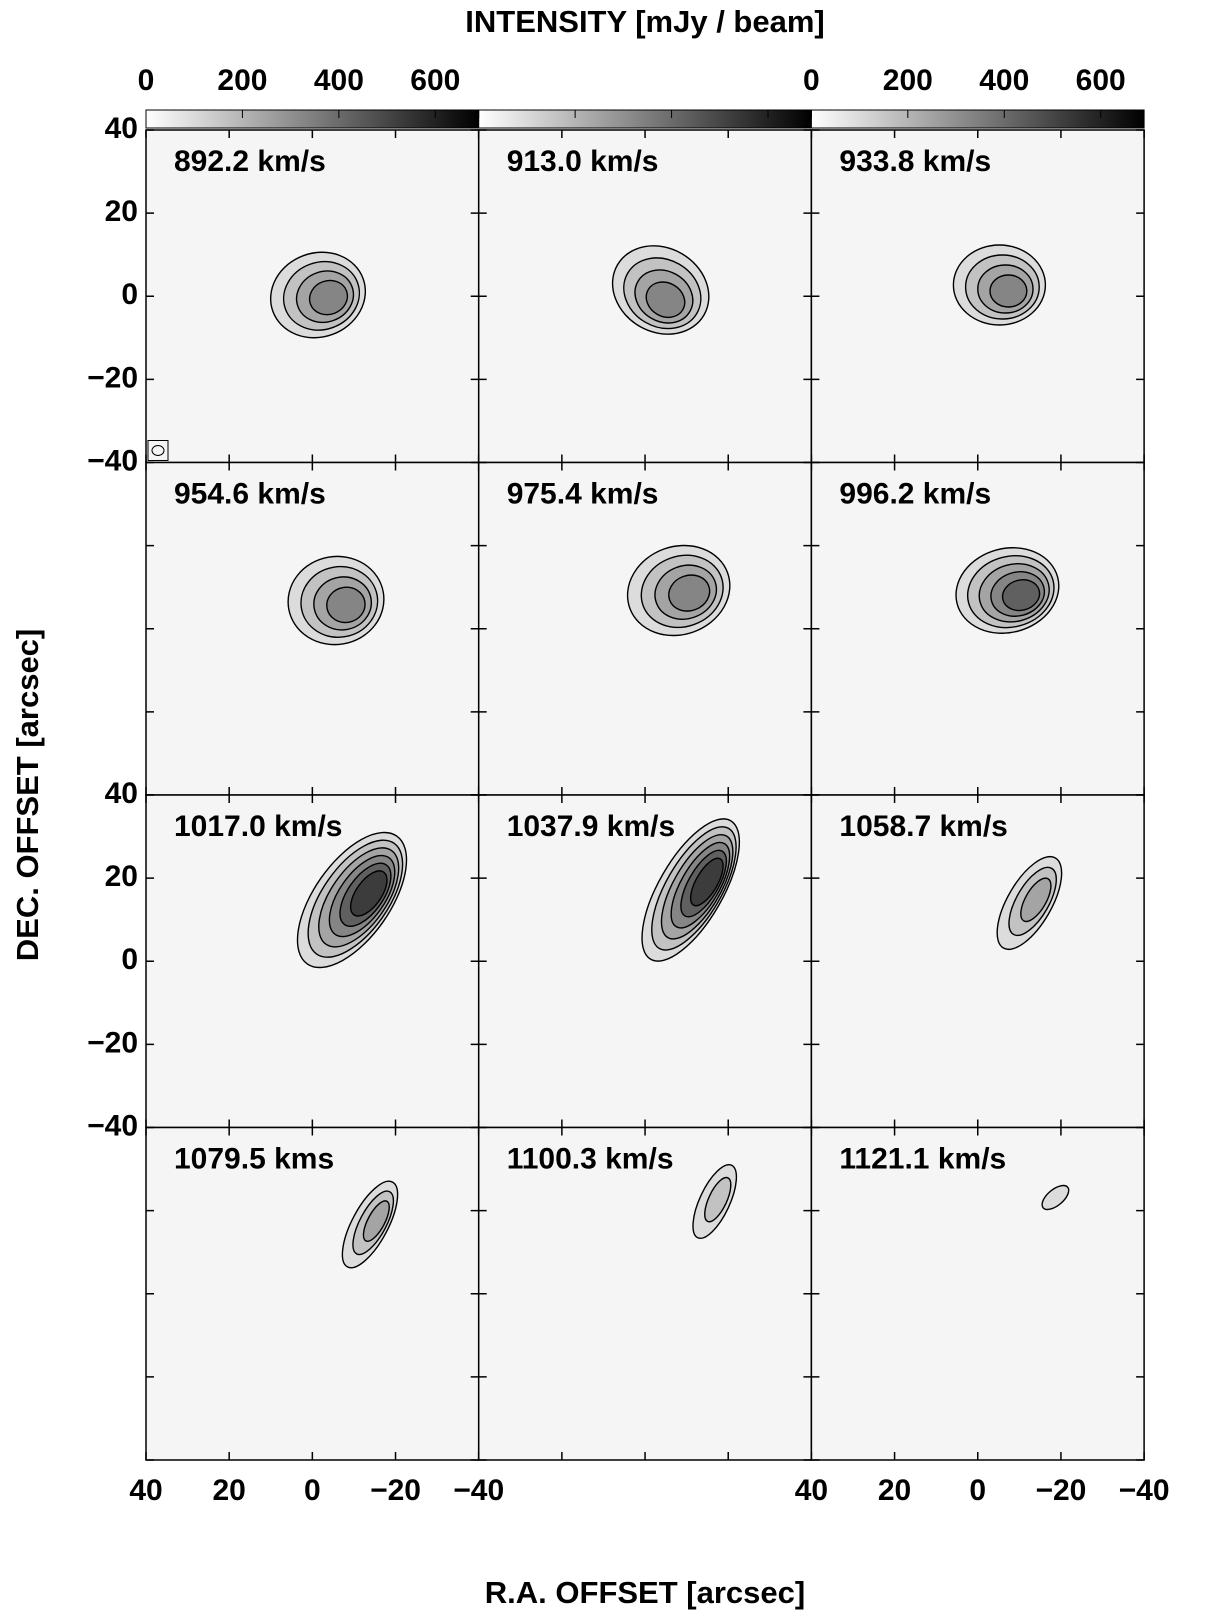 This screenshot has width=1209, height=1623. What do you see at coordinates (923, 826) in the screenshot?
I see `velocity-label: 1058.7 km/s` at bounding box center [923, 826].